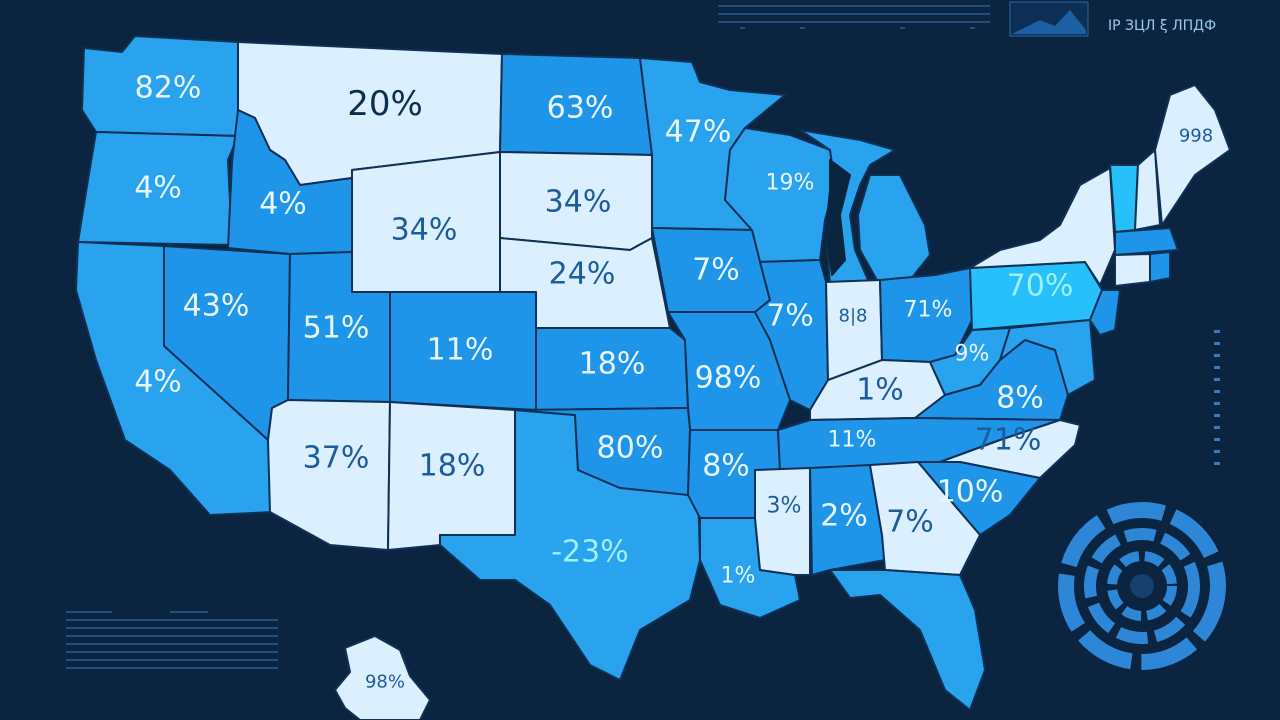 This screenshot has height=720, width=1280. I want to click on state-ri, so click(1160, 267).